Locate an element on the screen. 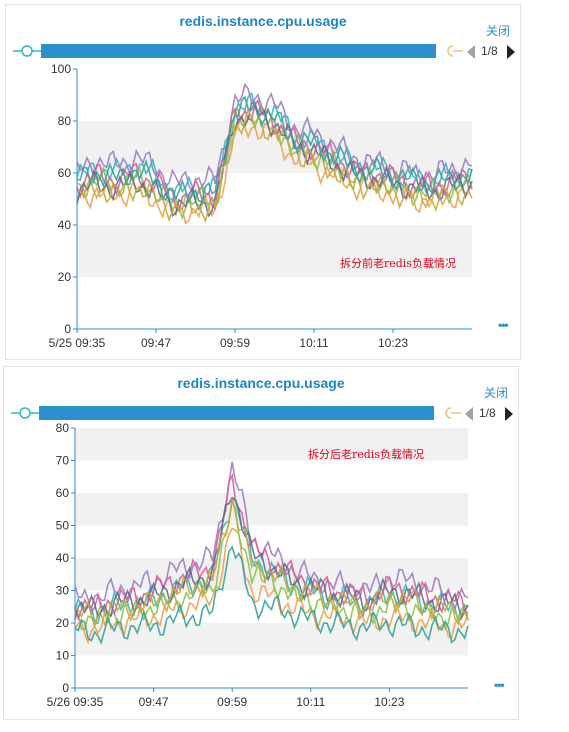  chart-annotation: 拆分前老redis负载情况 is located at coordinates (398, 263).